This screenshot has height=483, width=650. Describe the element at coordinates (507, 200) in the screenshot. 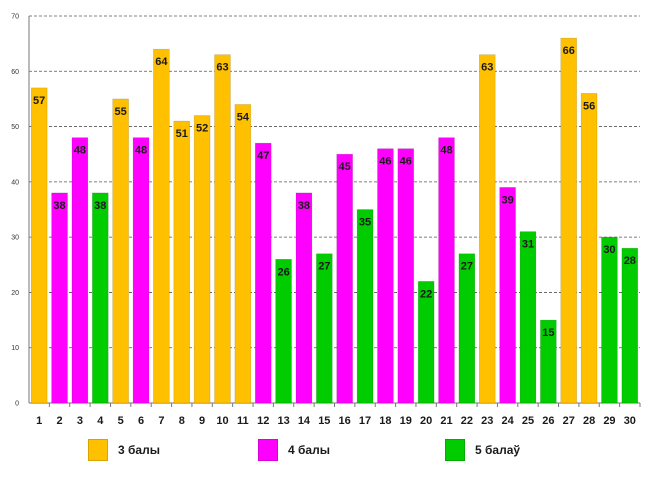

I see `data-label-24: 39` at that location.